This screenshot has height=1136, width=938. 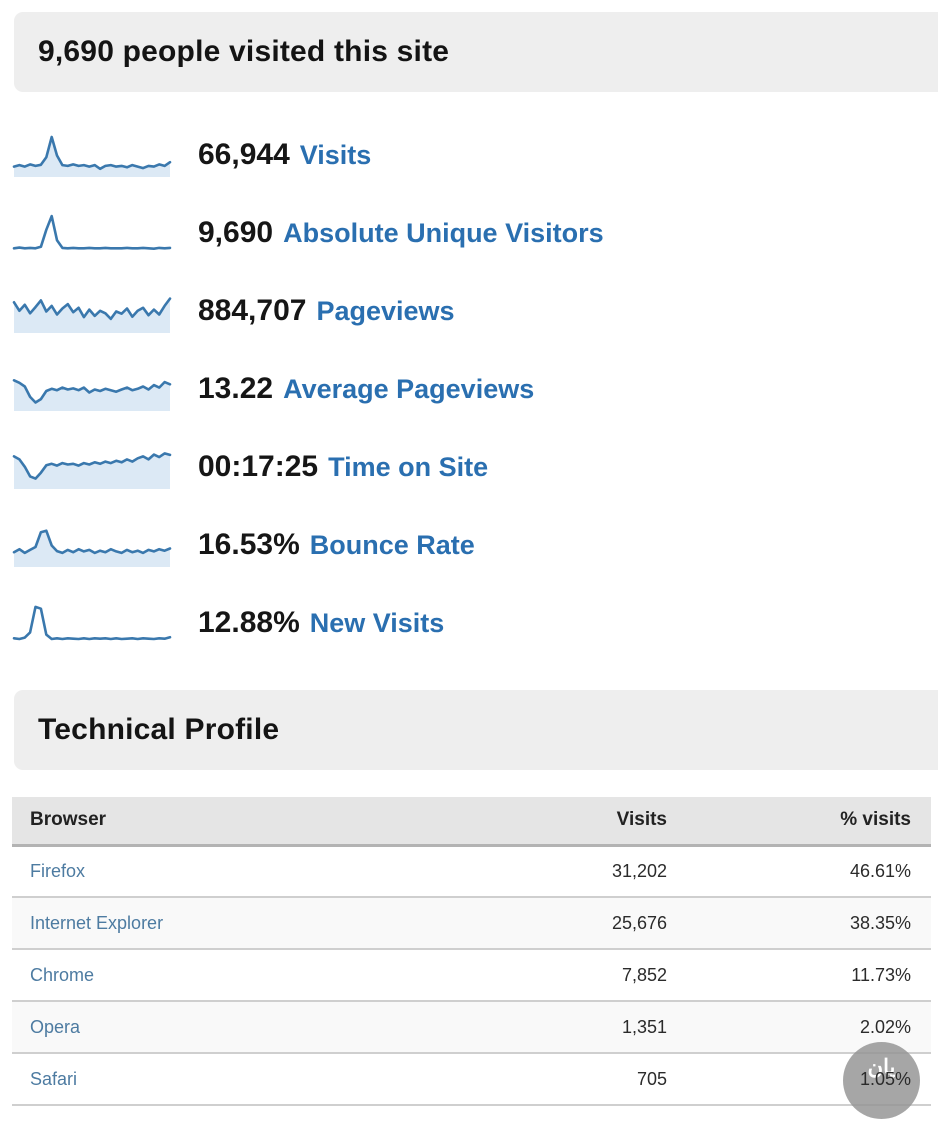 What do you see at coordinates (806, 922) in the screenshot?
I see `percent-visits-cell: 38.35%` at bounding box center [806, 922].